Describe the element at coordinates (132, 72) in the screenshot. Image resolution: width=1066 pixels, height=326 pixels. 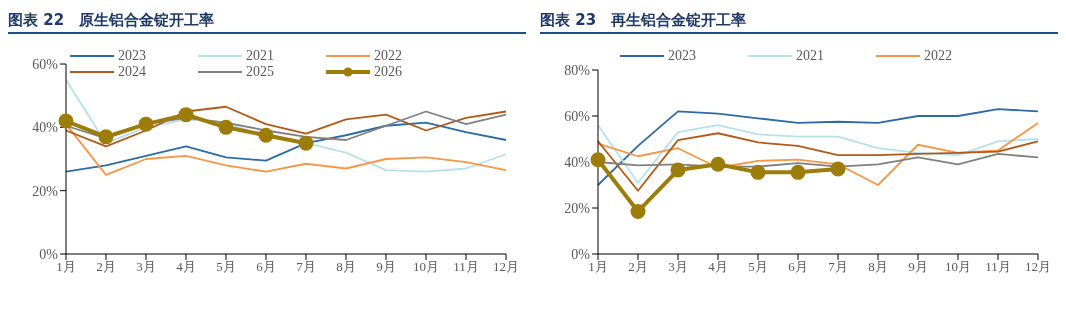
I see `legend-label: 2024` at that location.